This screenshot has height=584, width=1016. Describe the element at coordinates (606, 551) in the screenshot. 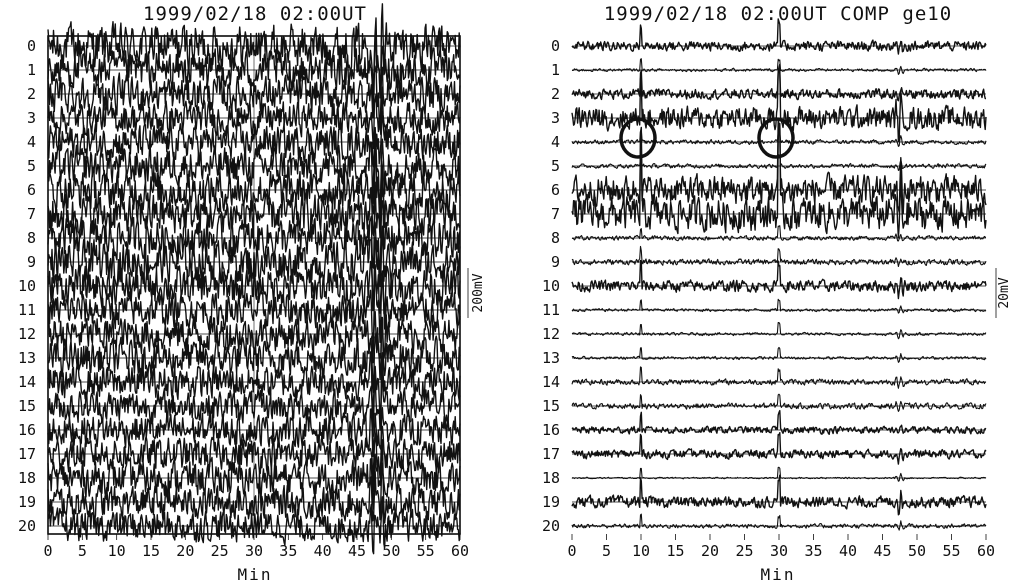

I see `right-x-tick-label-5: 5` at that location.